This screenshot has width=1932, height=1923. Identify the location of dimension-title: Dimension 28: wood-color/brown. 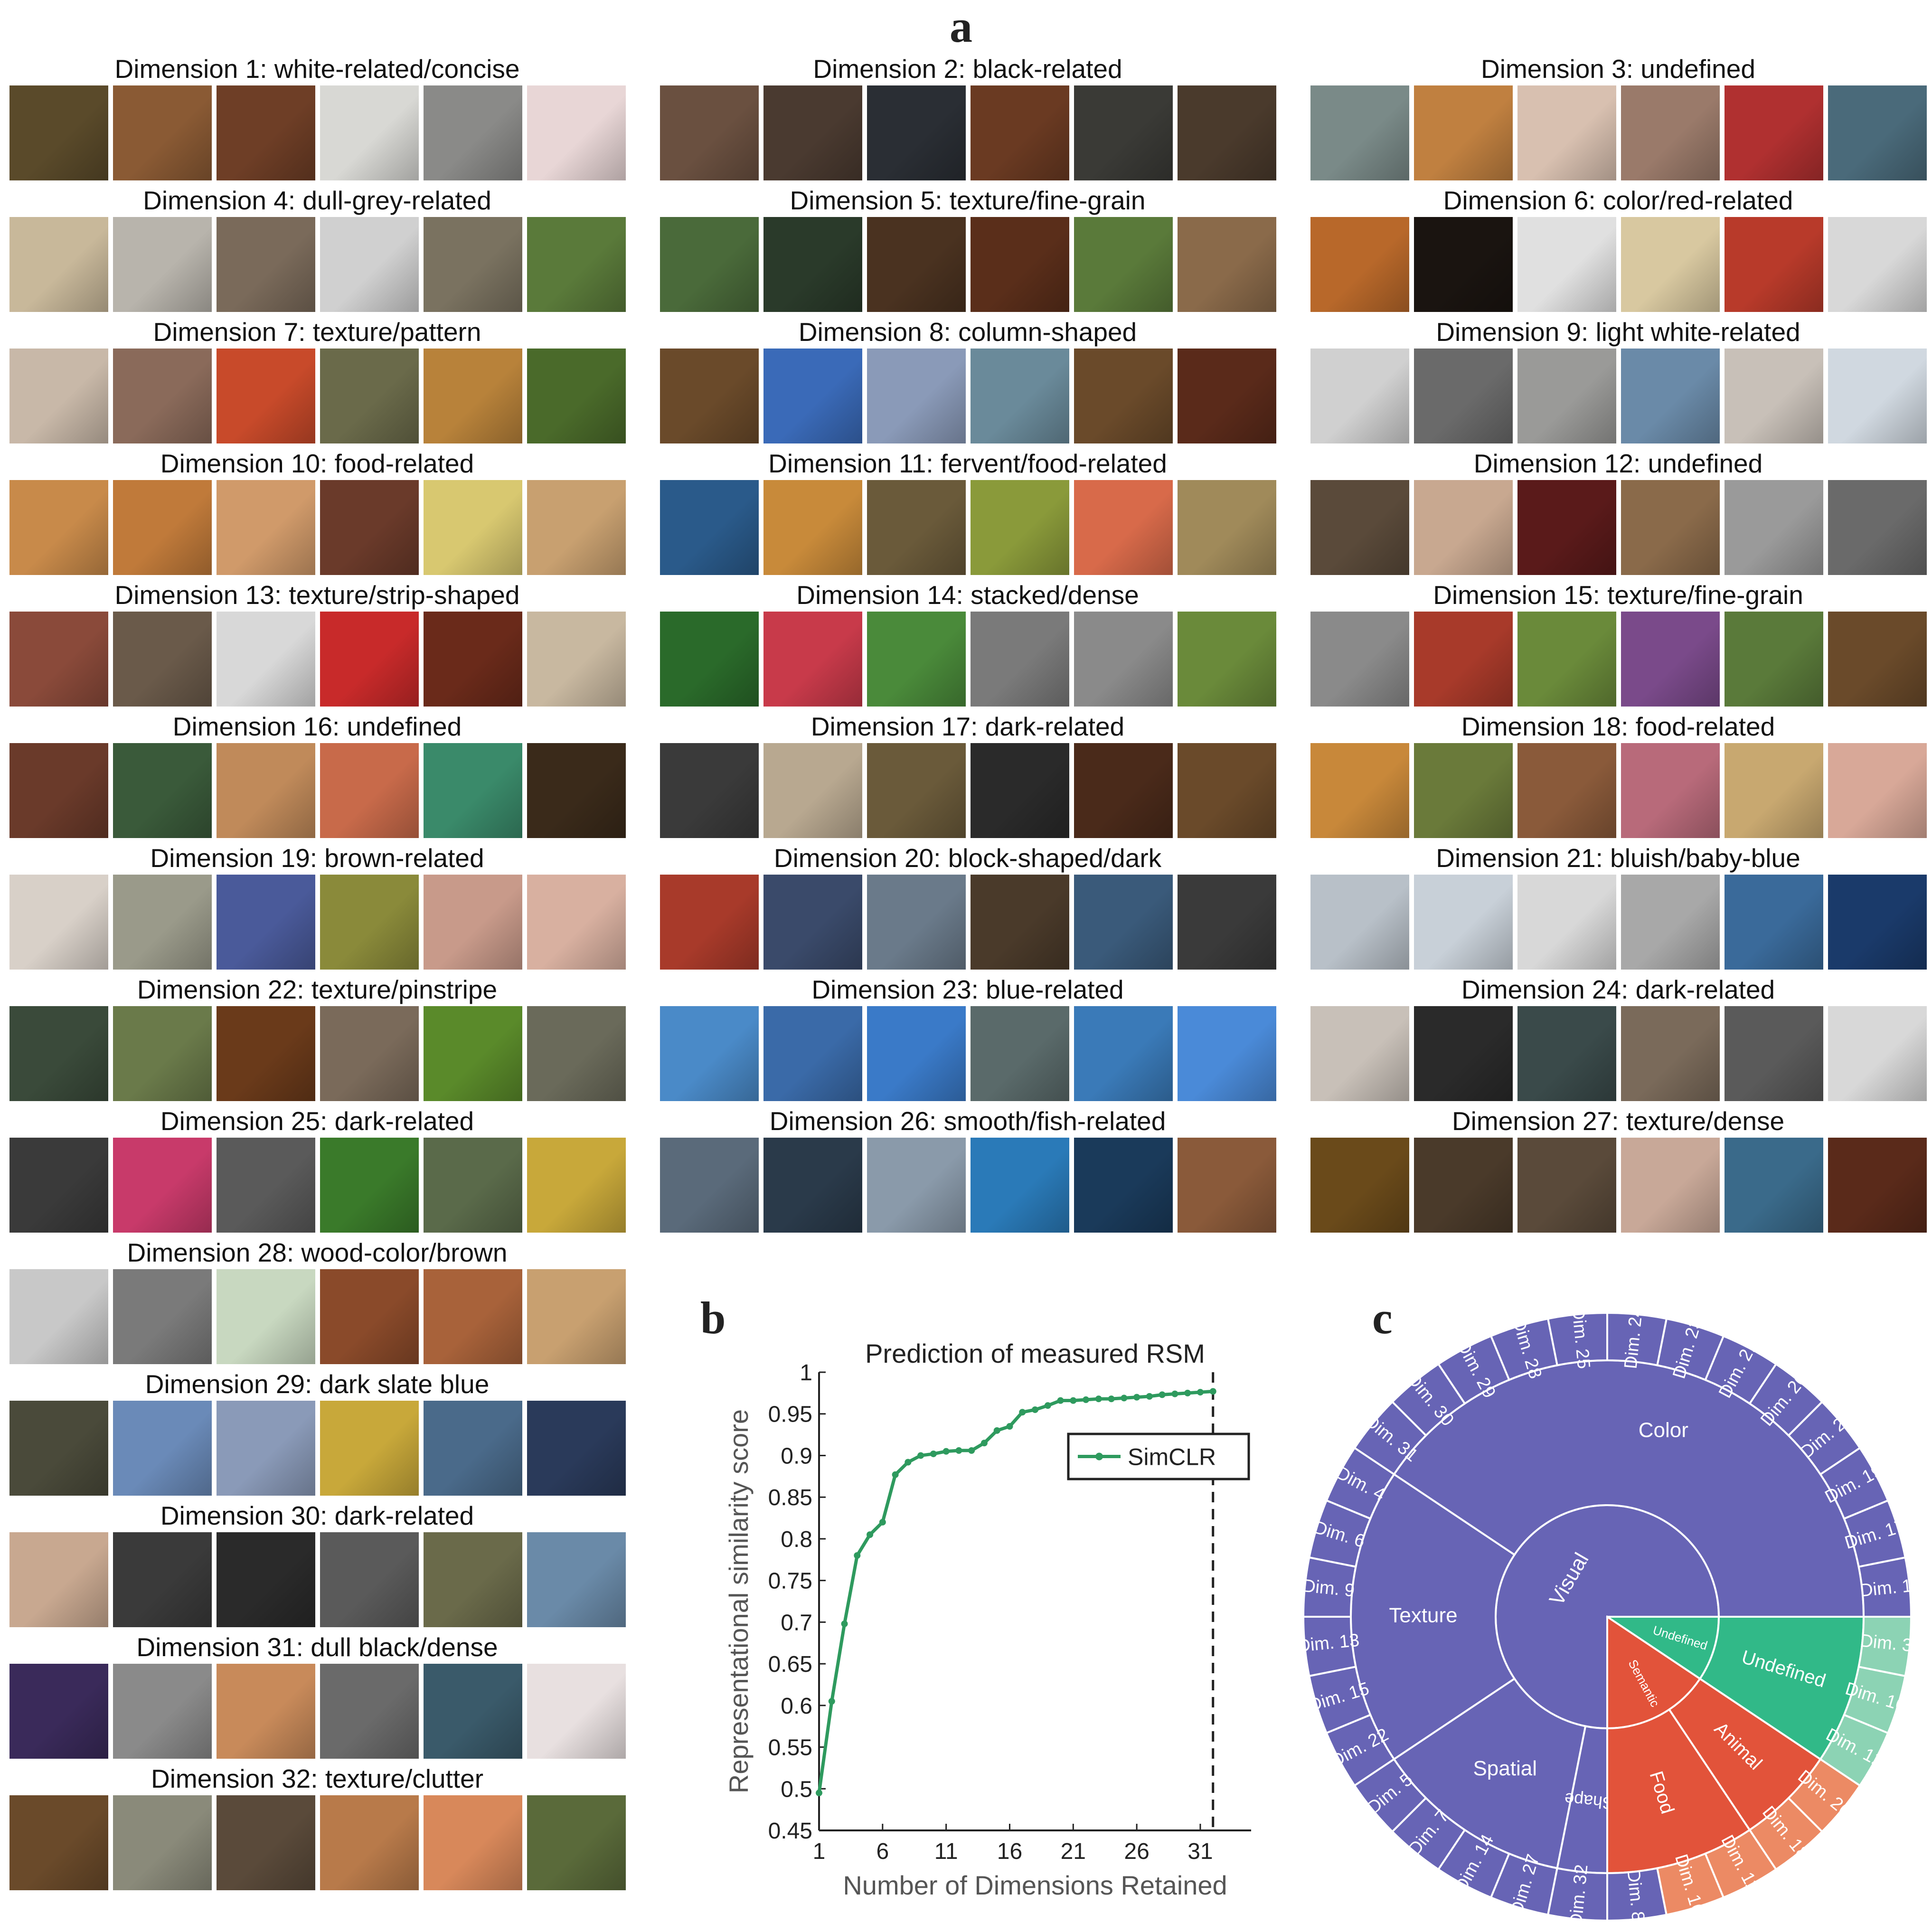
(317, 1252).